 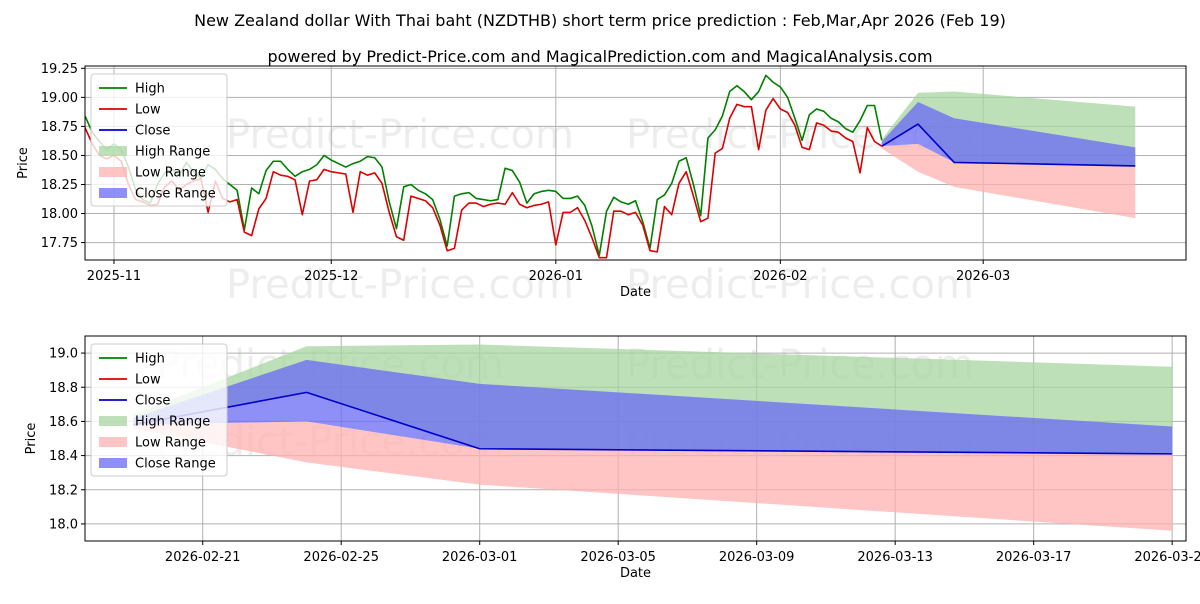 What do you see at coordinates (1008, 181) in the screenshot?
I see `low-range-band` at bounding box center [1008, 181].